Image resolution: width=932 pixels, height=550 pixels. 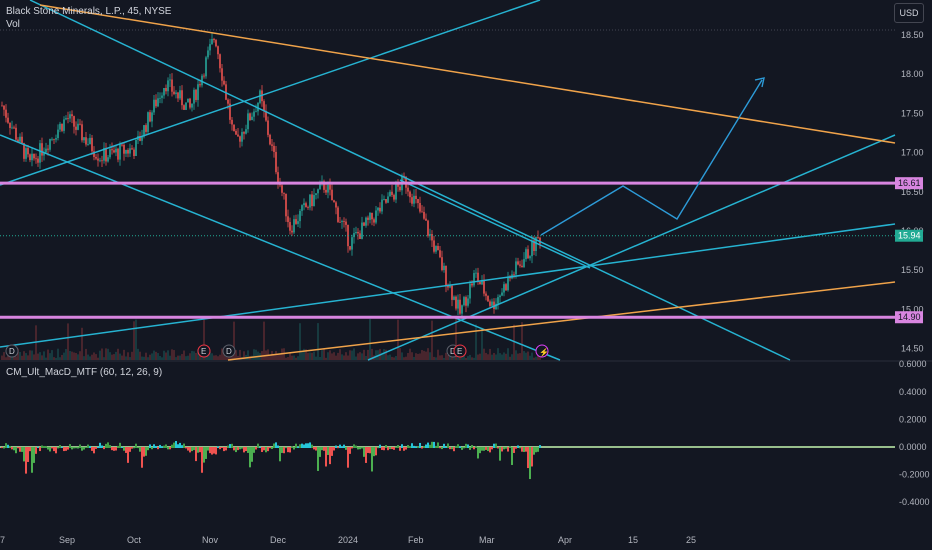 What do you see at coordinates (651, 157) in the screenshot?
I see `projection-path` at bounding box center [651, 157].